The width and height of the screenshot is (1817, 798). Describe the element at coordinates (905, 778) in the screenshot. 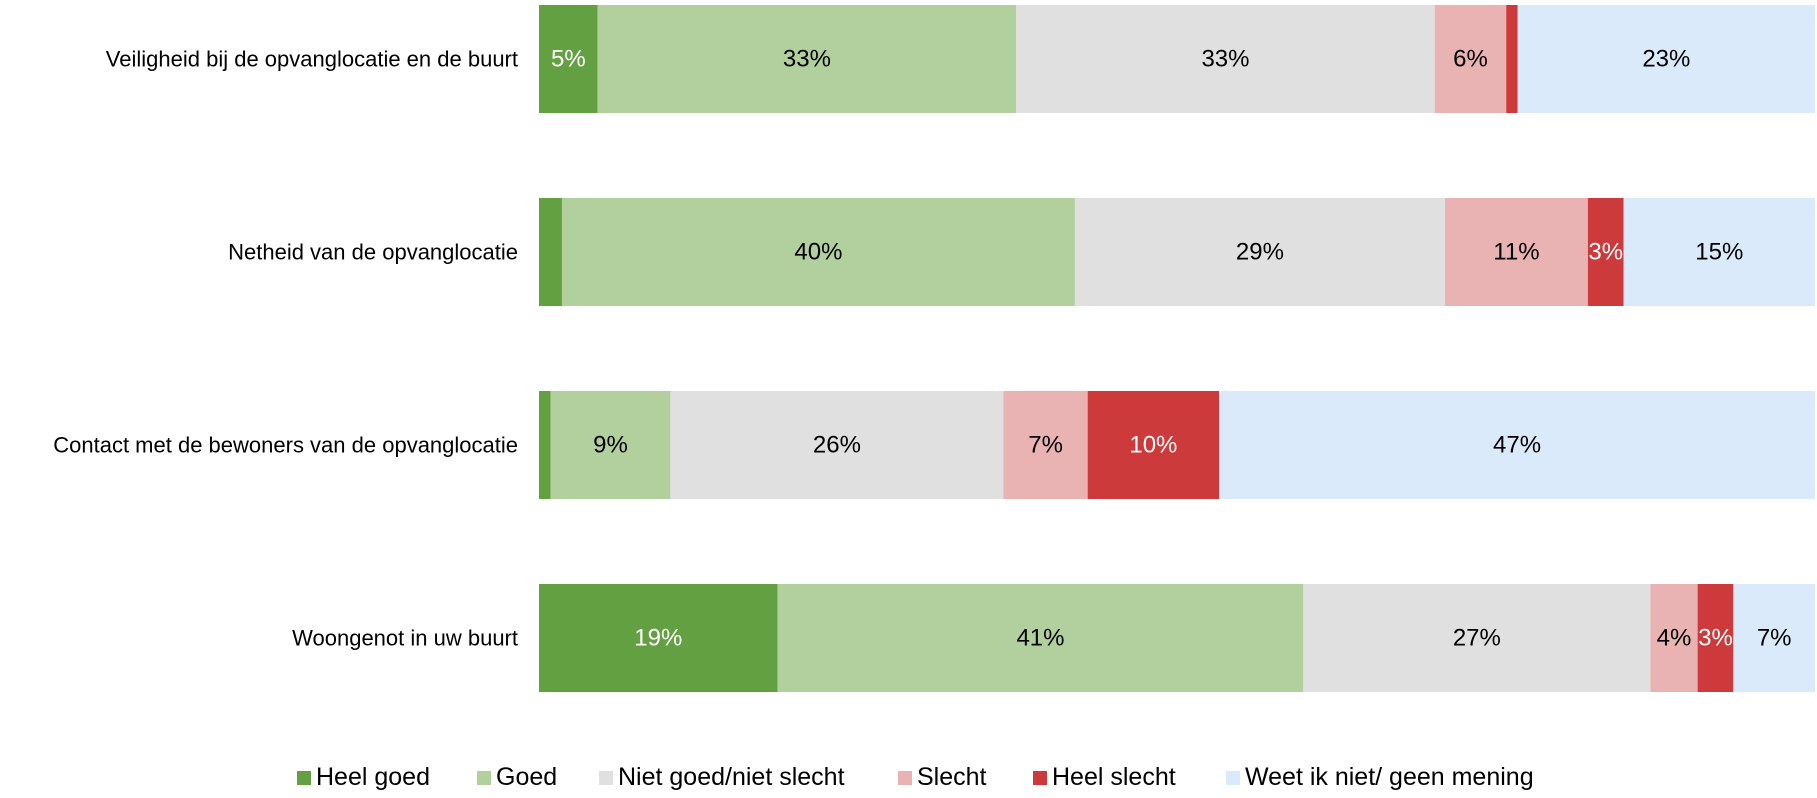

I see `legend-swatch-slecht` at that location.